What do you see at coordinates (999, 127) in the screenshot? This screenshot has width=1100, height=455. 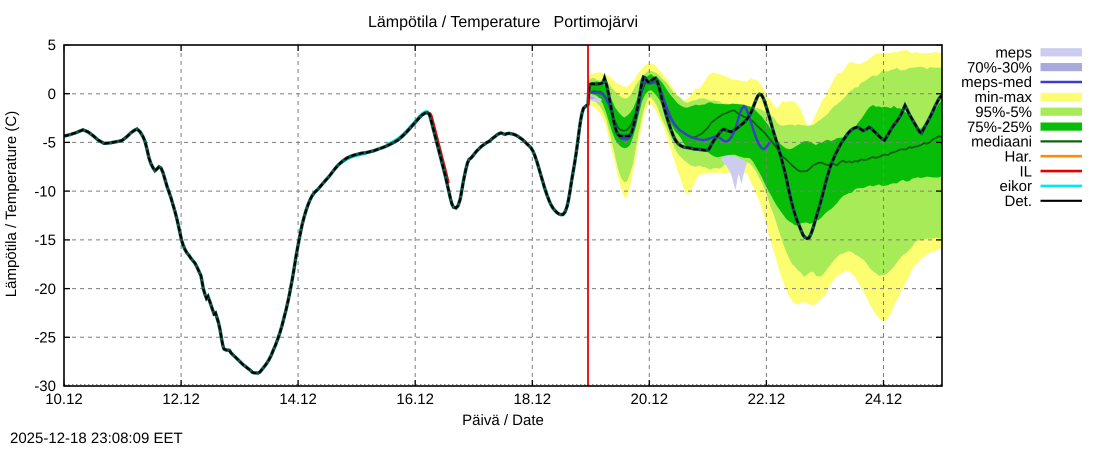 I see `svg-text: 75%-25%` at bounding box center [999, 127].